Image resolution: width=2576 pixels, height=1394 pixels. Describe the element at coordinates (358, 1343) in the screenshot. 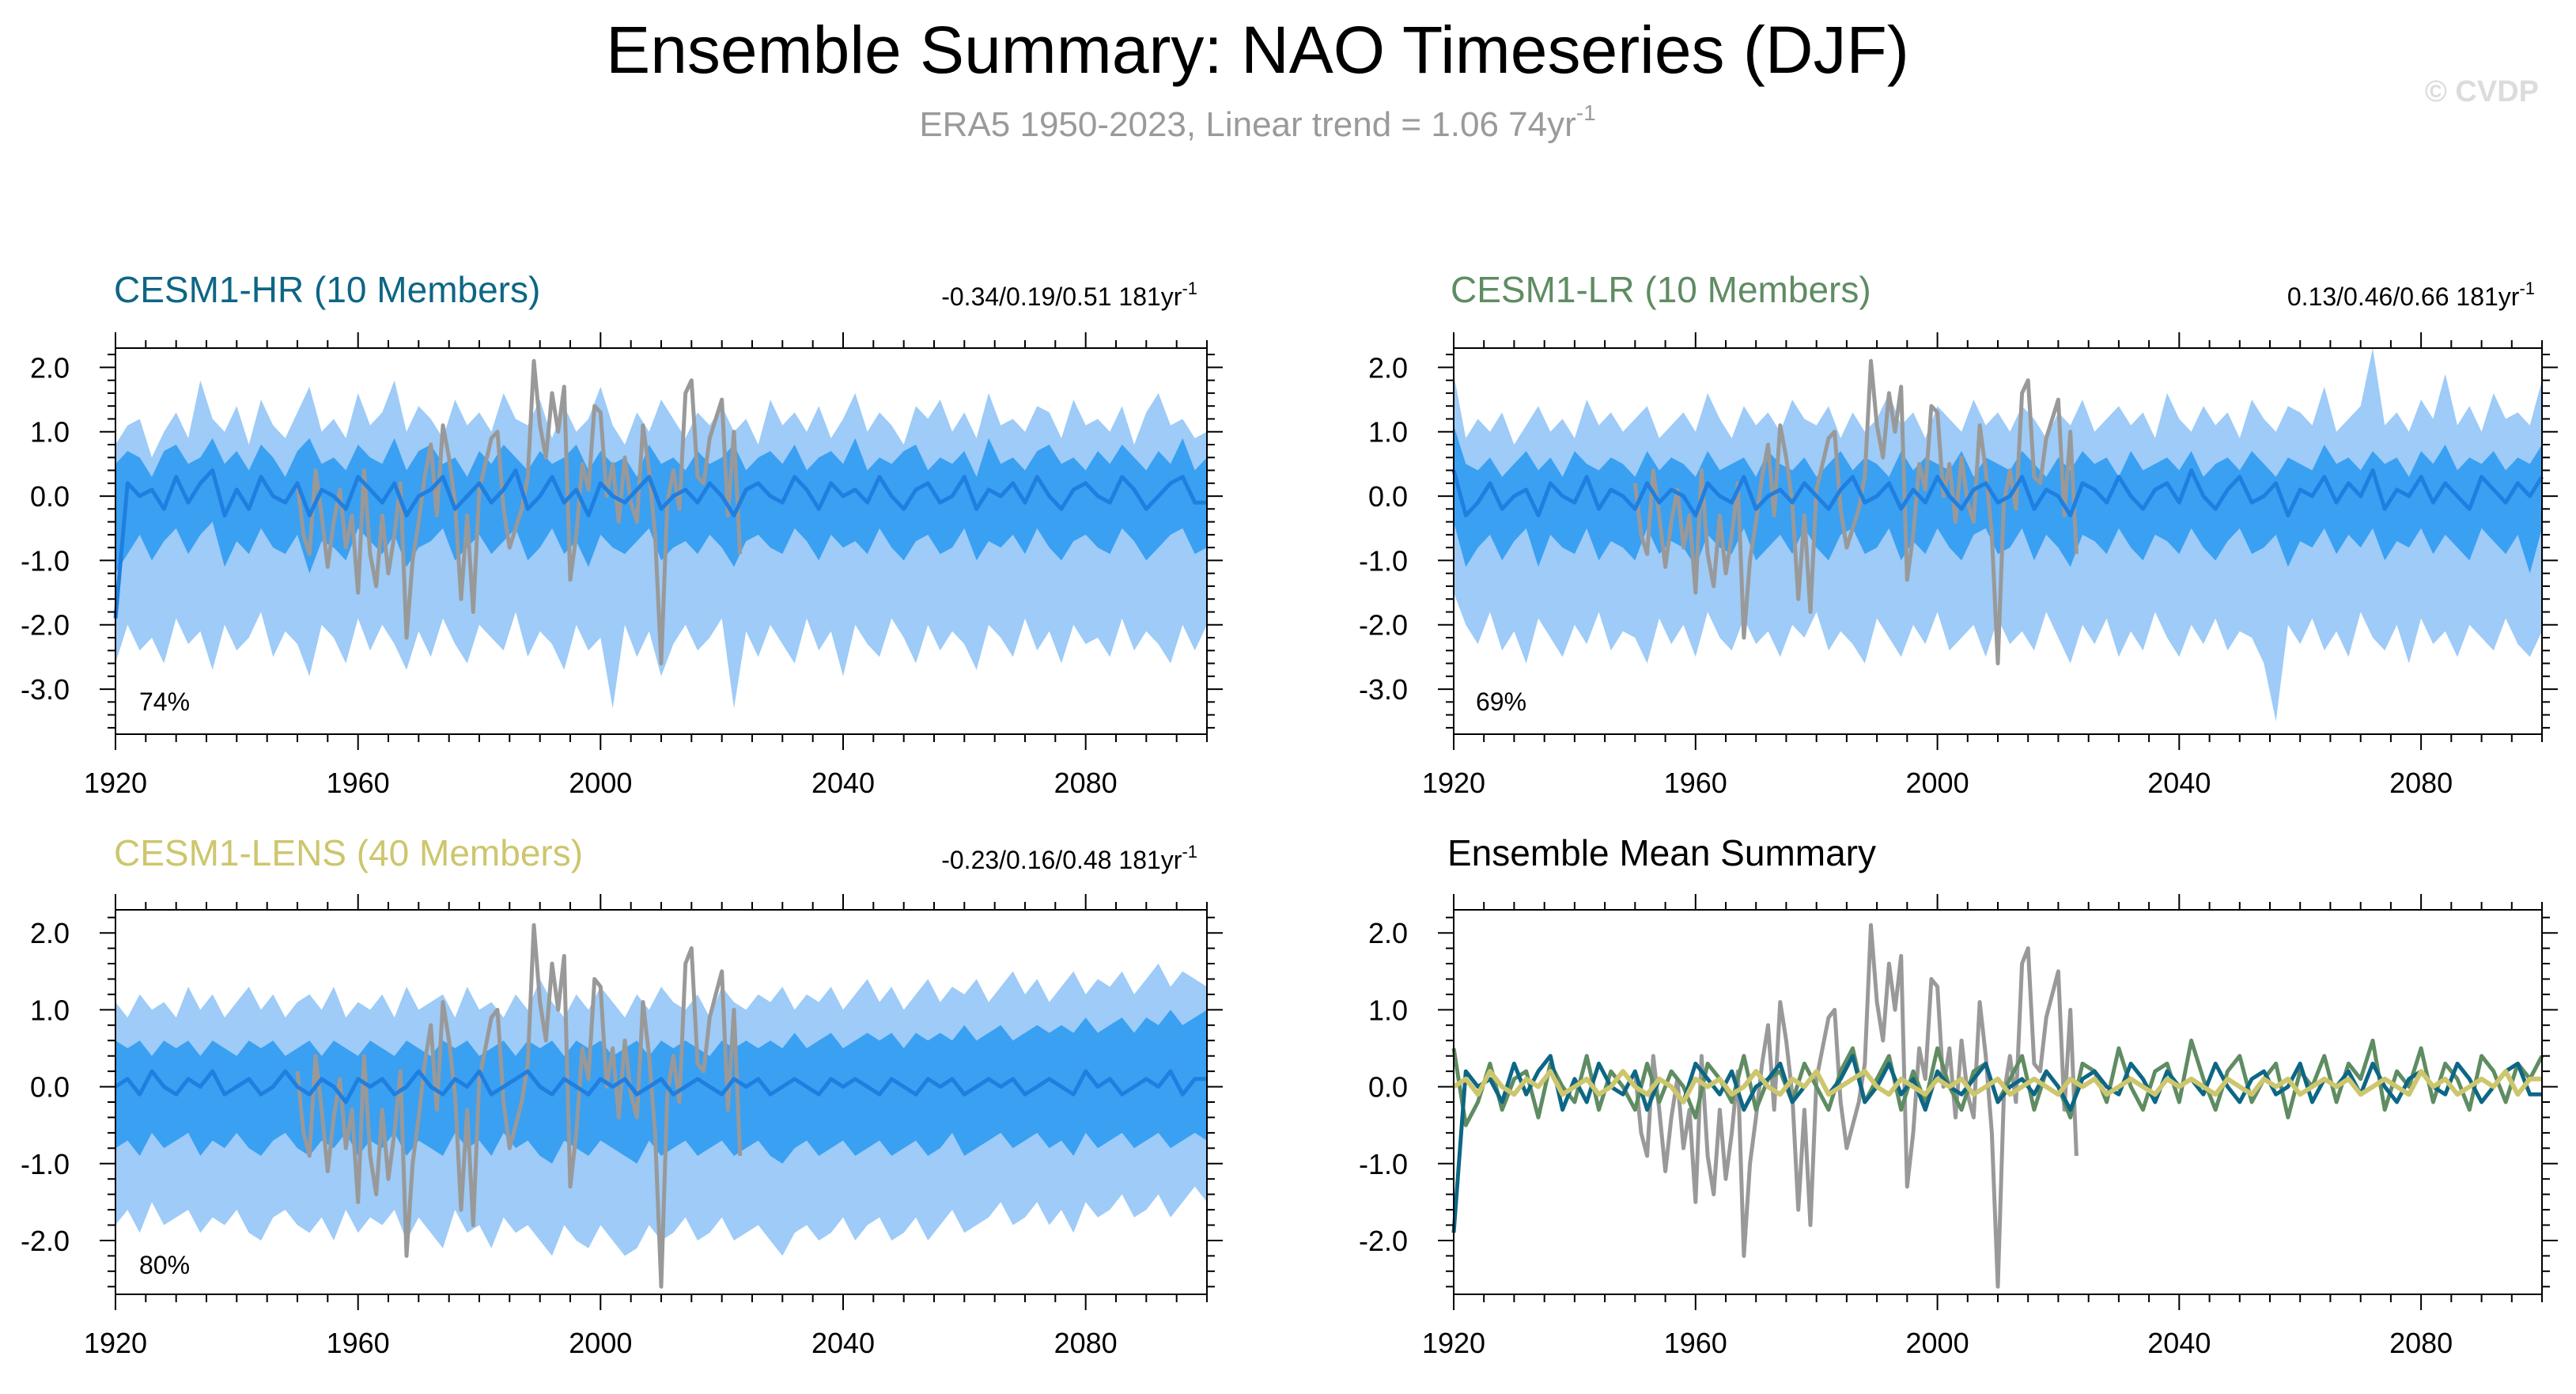

I see `x-tick-label-lens: 1960` at that location.